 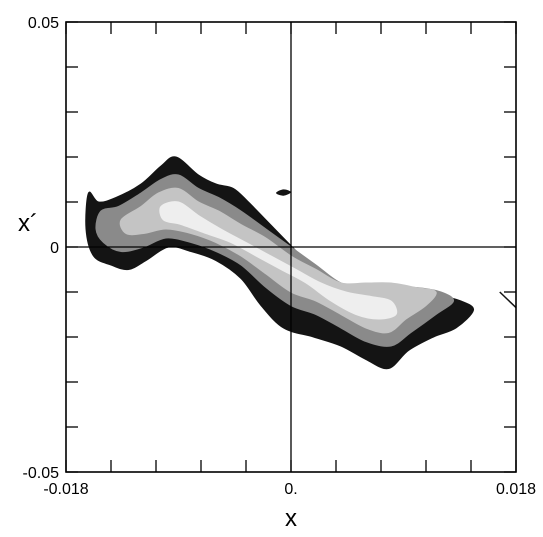 What do you see at coordinates (41, 473) in the screenshot?
I see `y-tick-label-min: -0.05` at bounding box center [41, 473].